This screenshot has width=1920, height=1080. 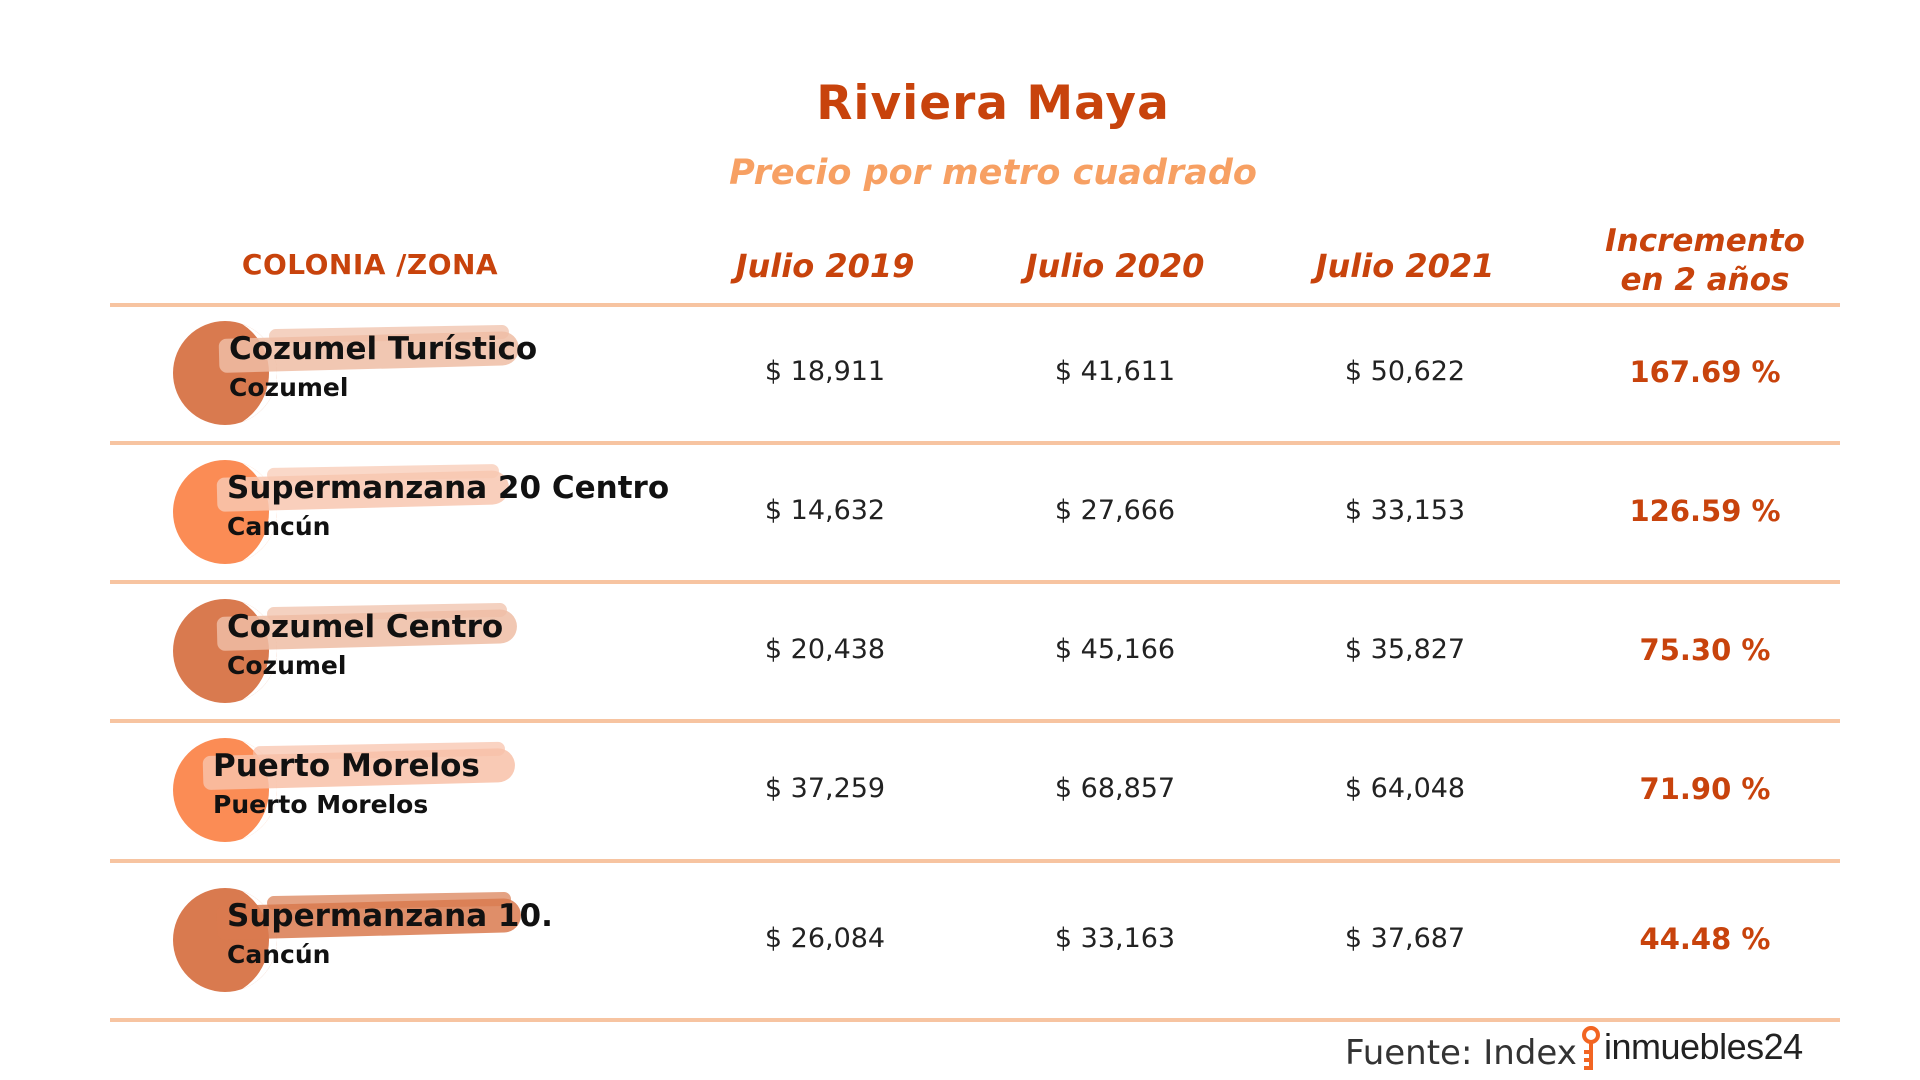 I want to click on price-cell-julio-2019: $ 26,084, so click(x=825, y=938).